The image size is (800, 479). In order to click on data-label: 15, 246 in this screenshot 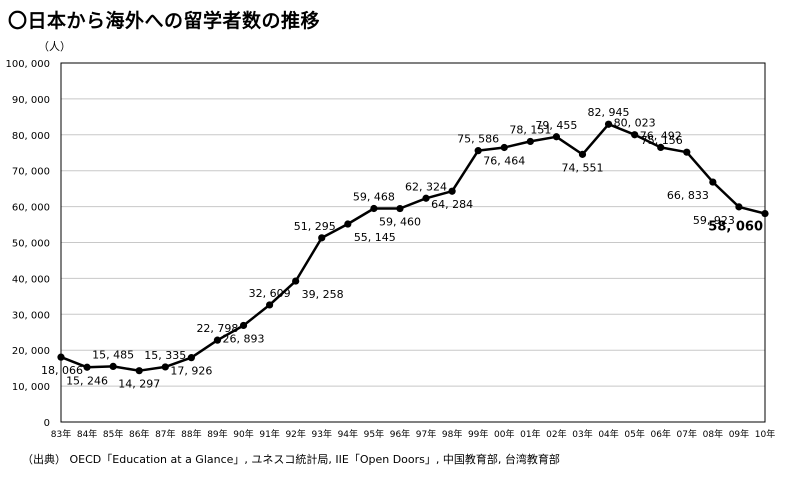, I will do `click(87, 380)`.